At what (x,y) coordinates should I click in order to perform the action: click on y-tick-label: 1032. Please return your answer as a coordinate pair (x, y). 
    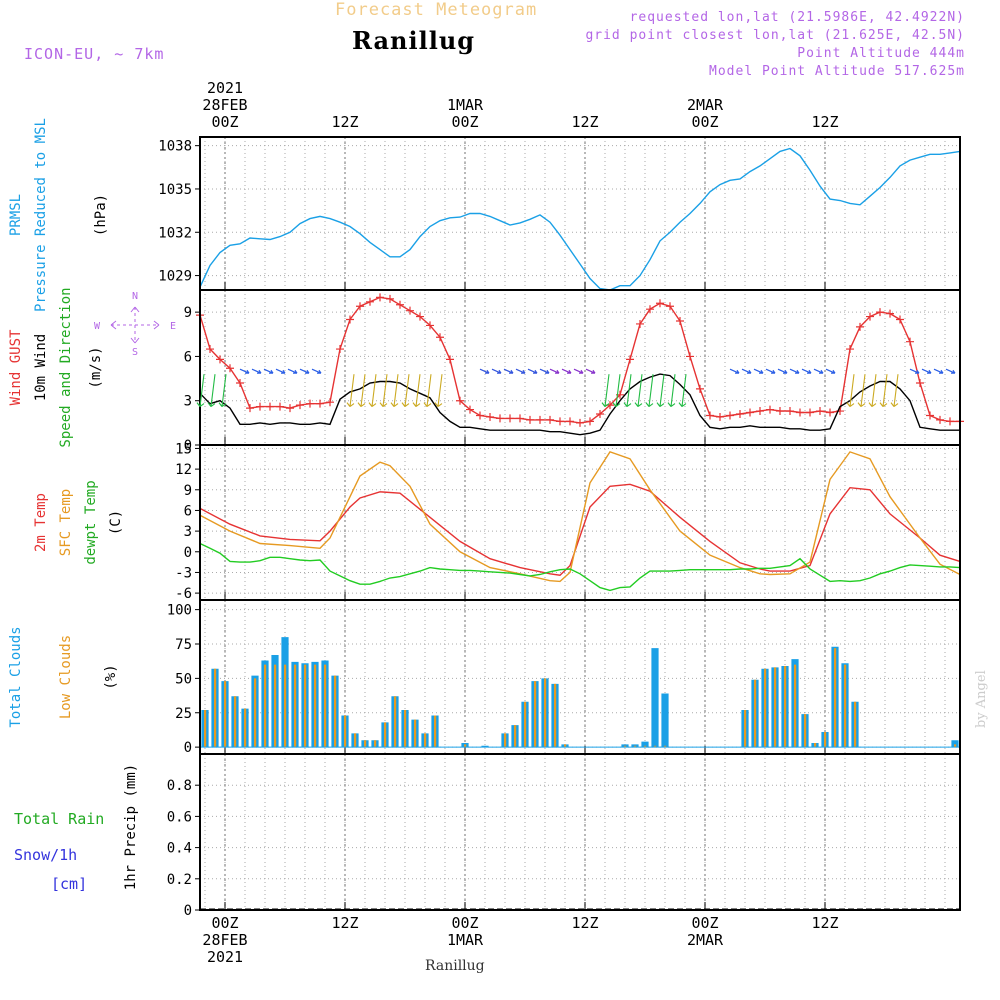
    Looking at the image, I should click on (175, 233).